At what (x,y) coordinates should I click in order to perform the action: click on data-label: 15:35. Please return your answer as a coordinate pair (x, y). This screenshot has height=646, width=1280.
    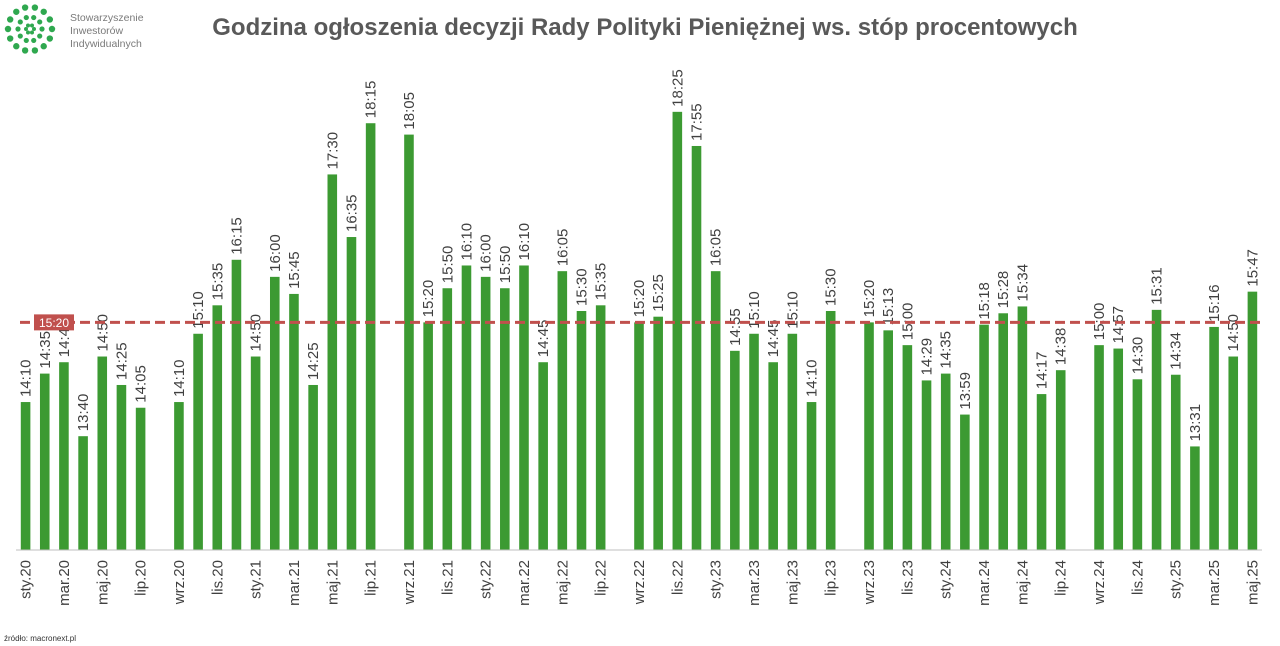
    Looking at the image, I should click on (217, 282).